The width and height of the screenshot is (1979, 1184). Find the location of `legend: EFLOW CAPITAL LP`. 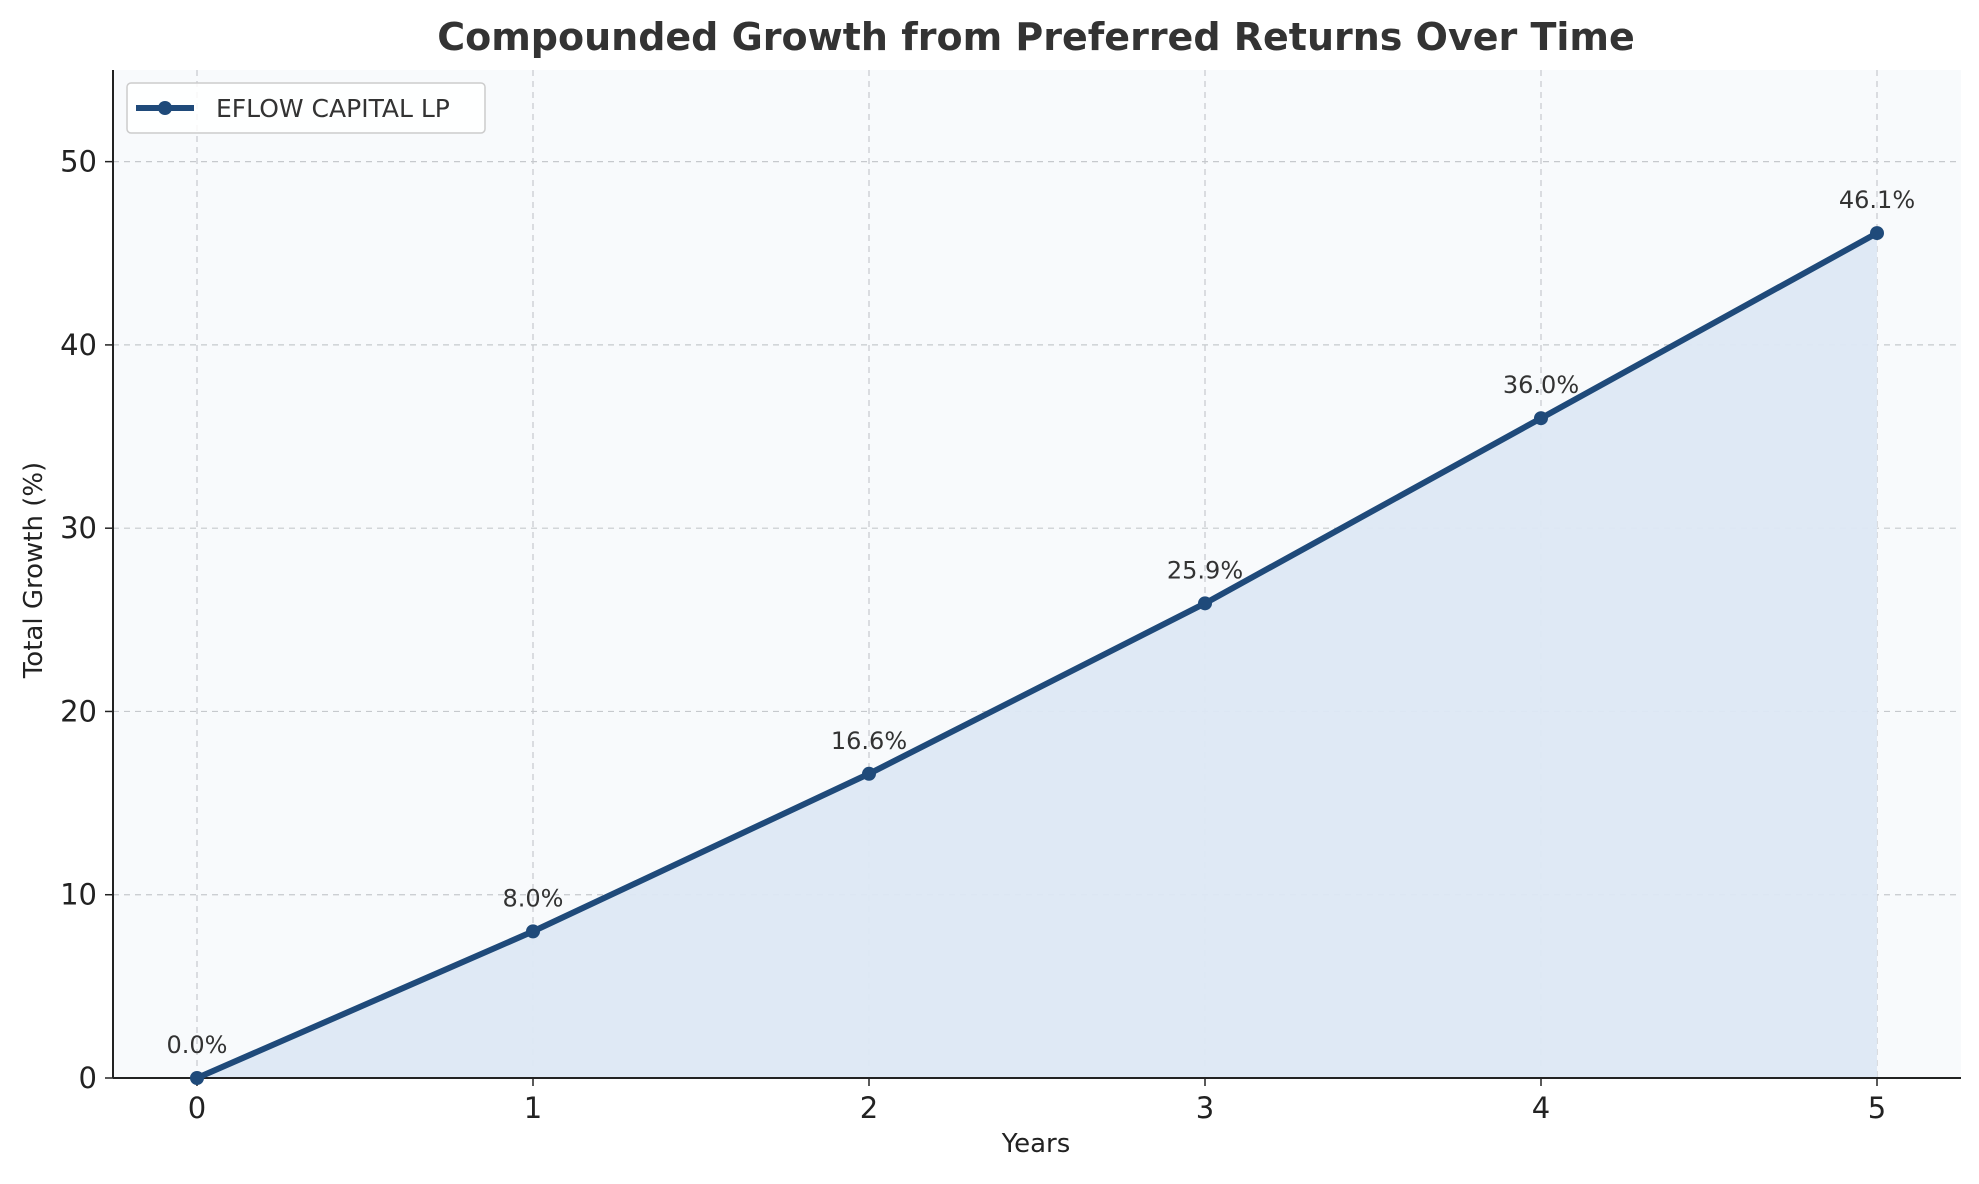

legend: EFLOW CAPITAL LP is located at coordinates (306, 108).